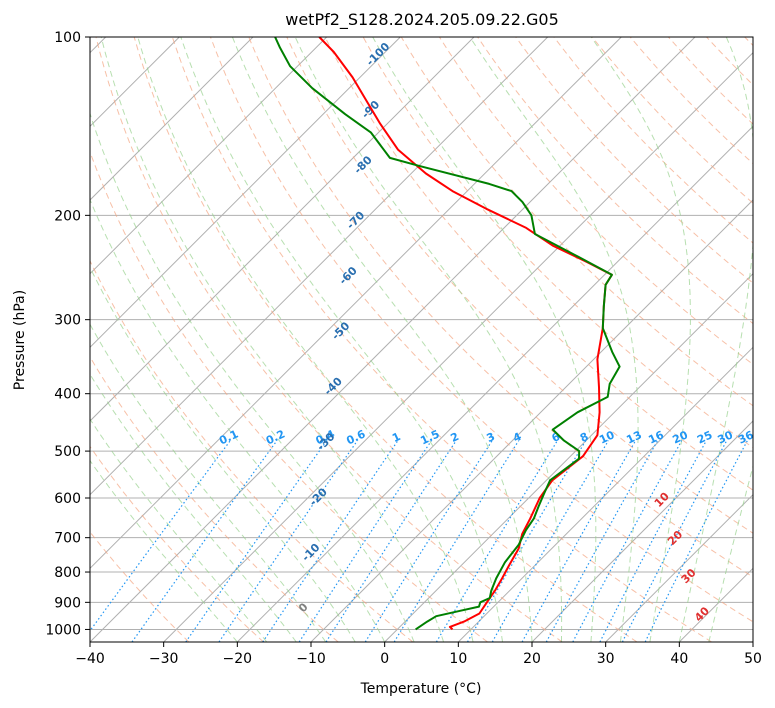 The image size is (775, 708). Describe the element at coordinates (422, 20) in the screenshot. I see `chart-title: wetPf2_S128.2024.205.09.22.G05` at that location.